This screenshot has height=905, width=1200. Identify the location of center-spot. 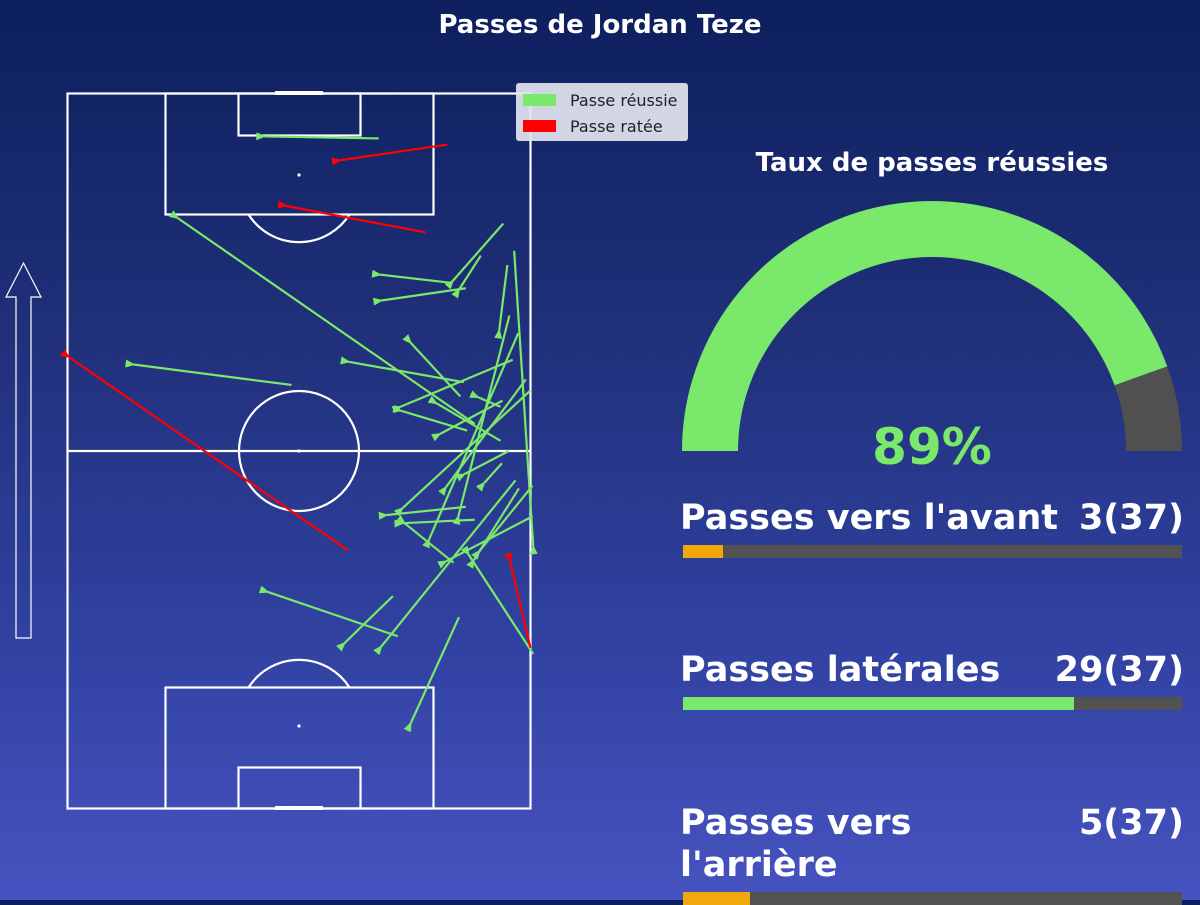
(299, 451).